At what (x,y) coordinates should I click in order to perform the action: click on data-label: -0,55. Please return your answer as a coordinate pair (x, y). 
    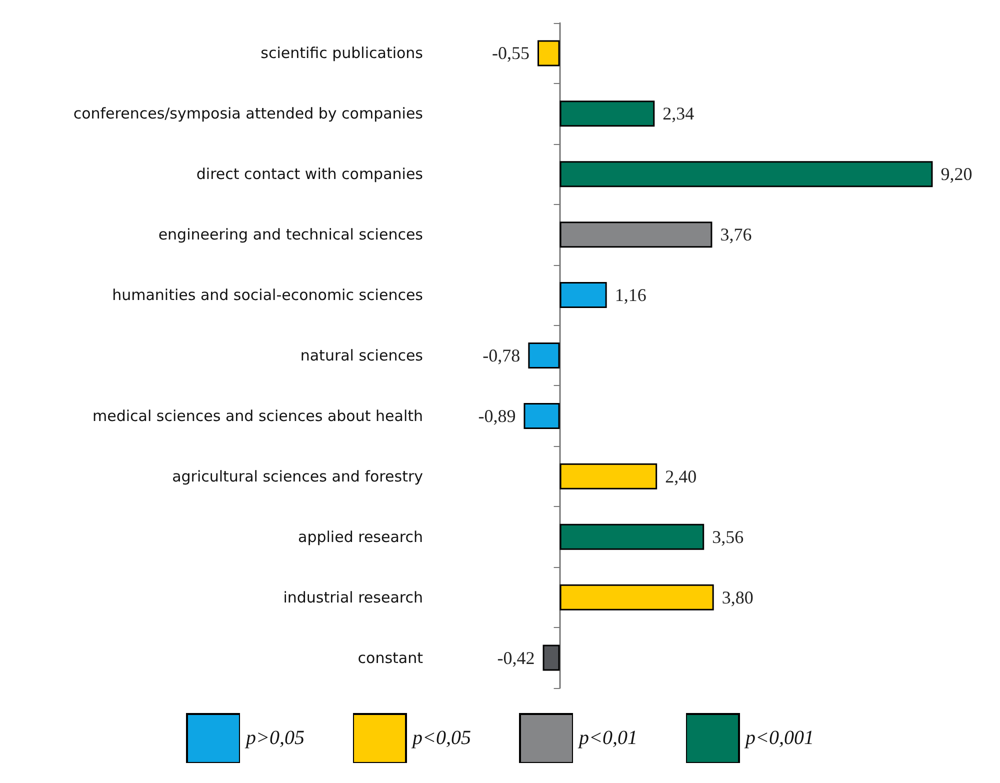
    Looking at the image, I should click on (511, 53).